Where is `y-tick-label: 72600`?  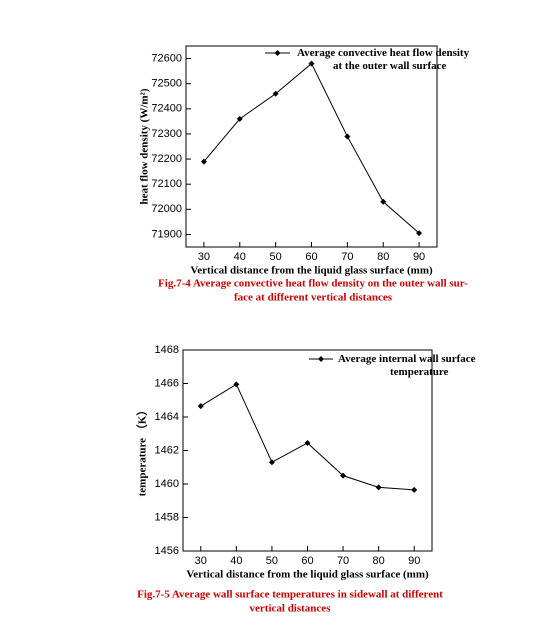
y-tick-label: 72600 is located at coordinates (166, 58).